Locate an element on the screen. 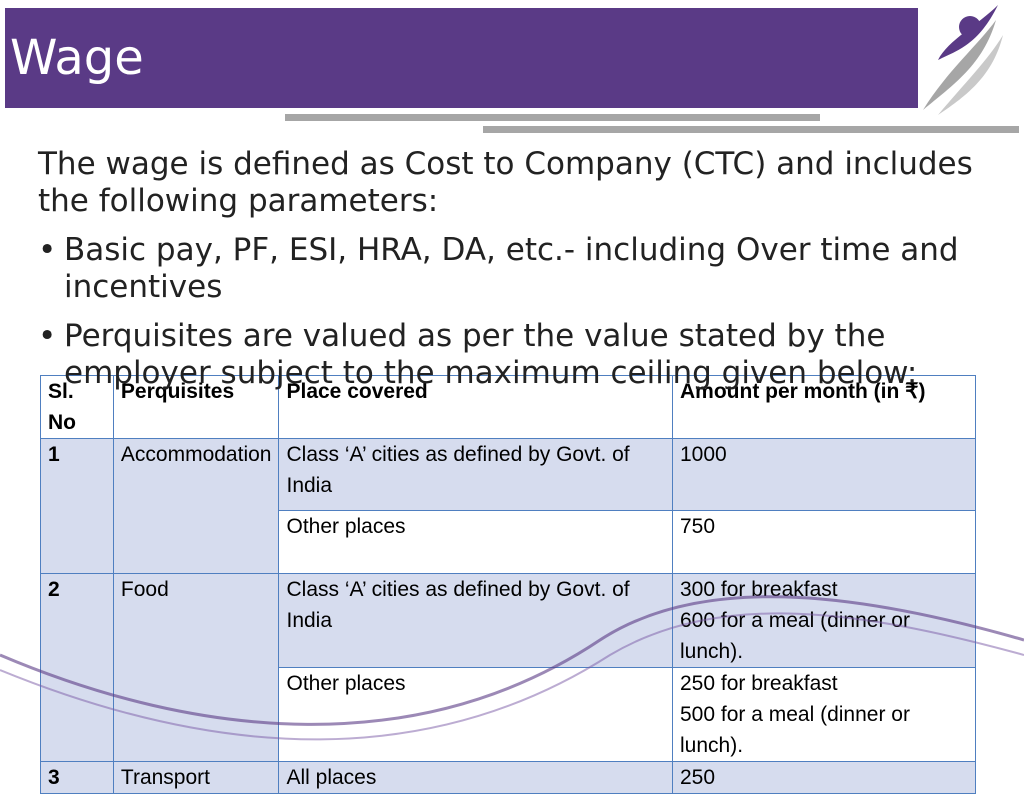 This screenshot has height=794, width=1024. table-row: 3 Transport All places 250 is located at coordinates (508, 777).